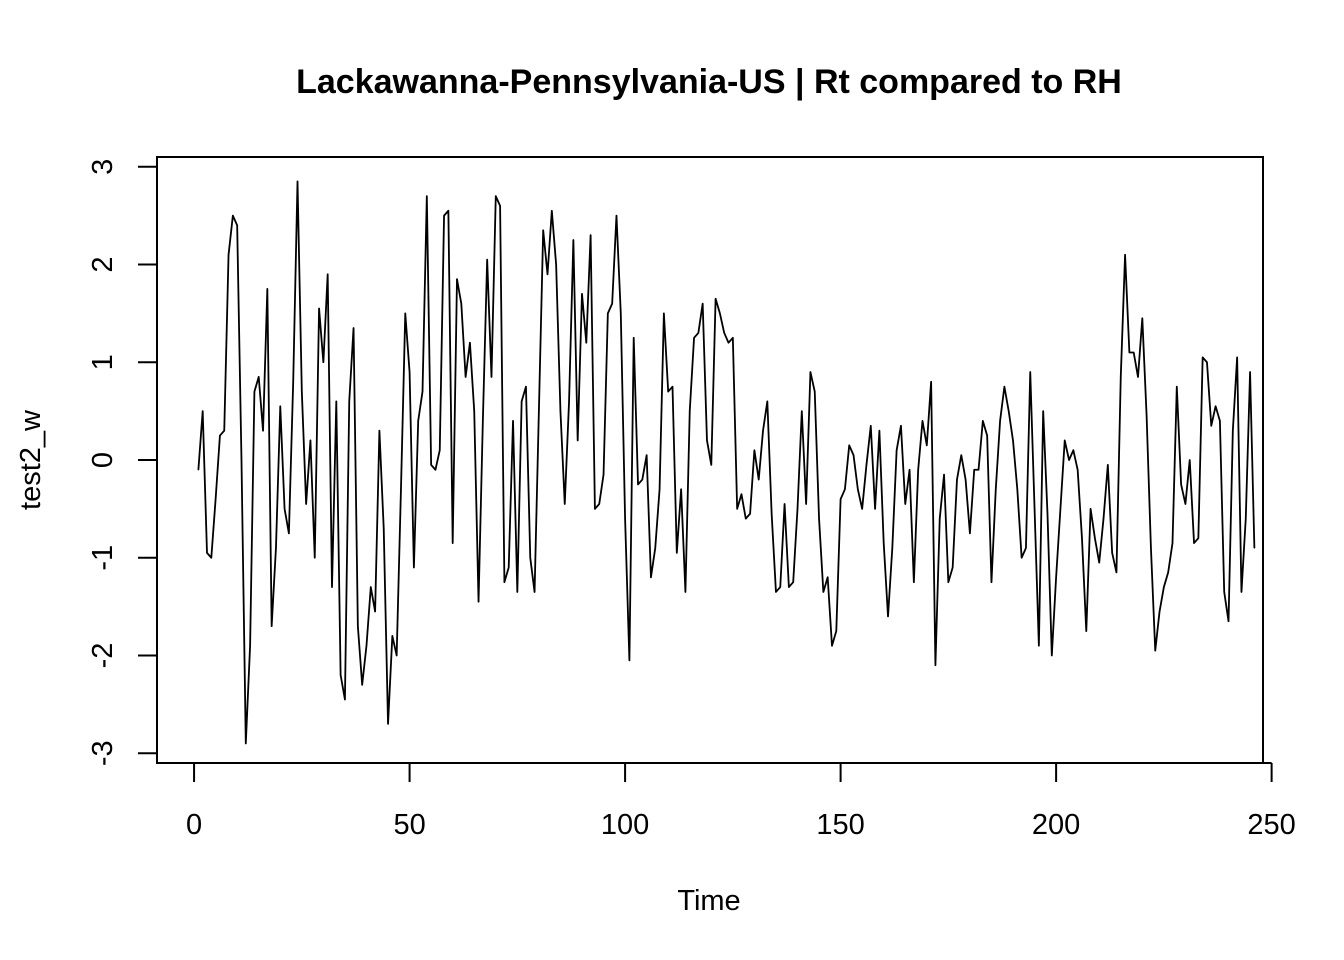 Image resolution: width=1344 pixels, height=960 pixels. I want to click on y-tick-label: 0, so click(103, 460).